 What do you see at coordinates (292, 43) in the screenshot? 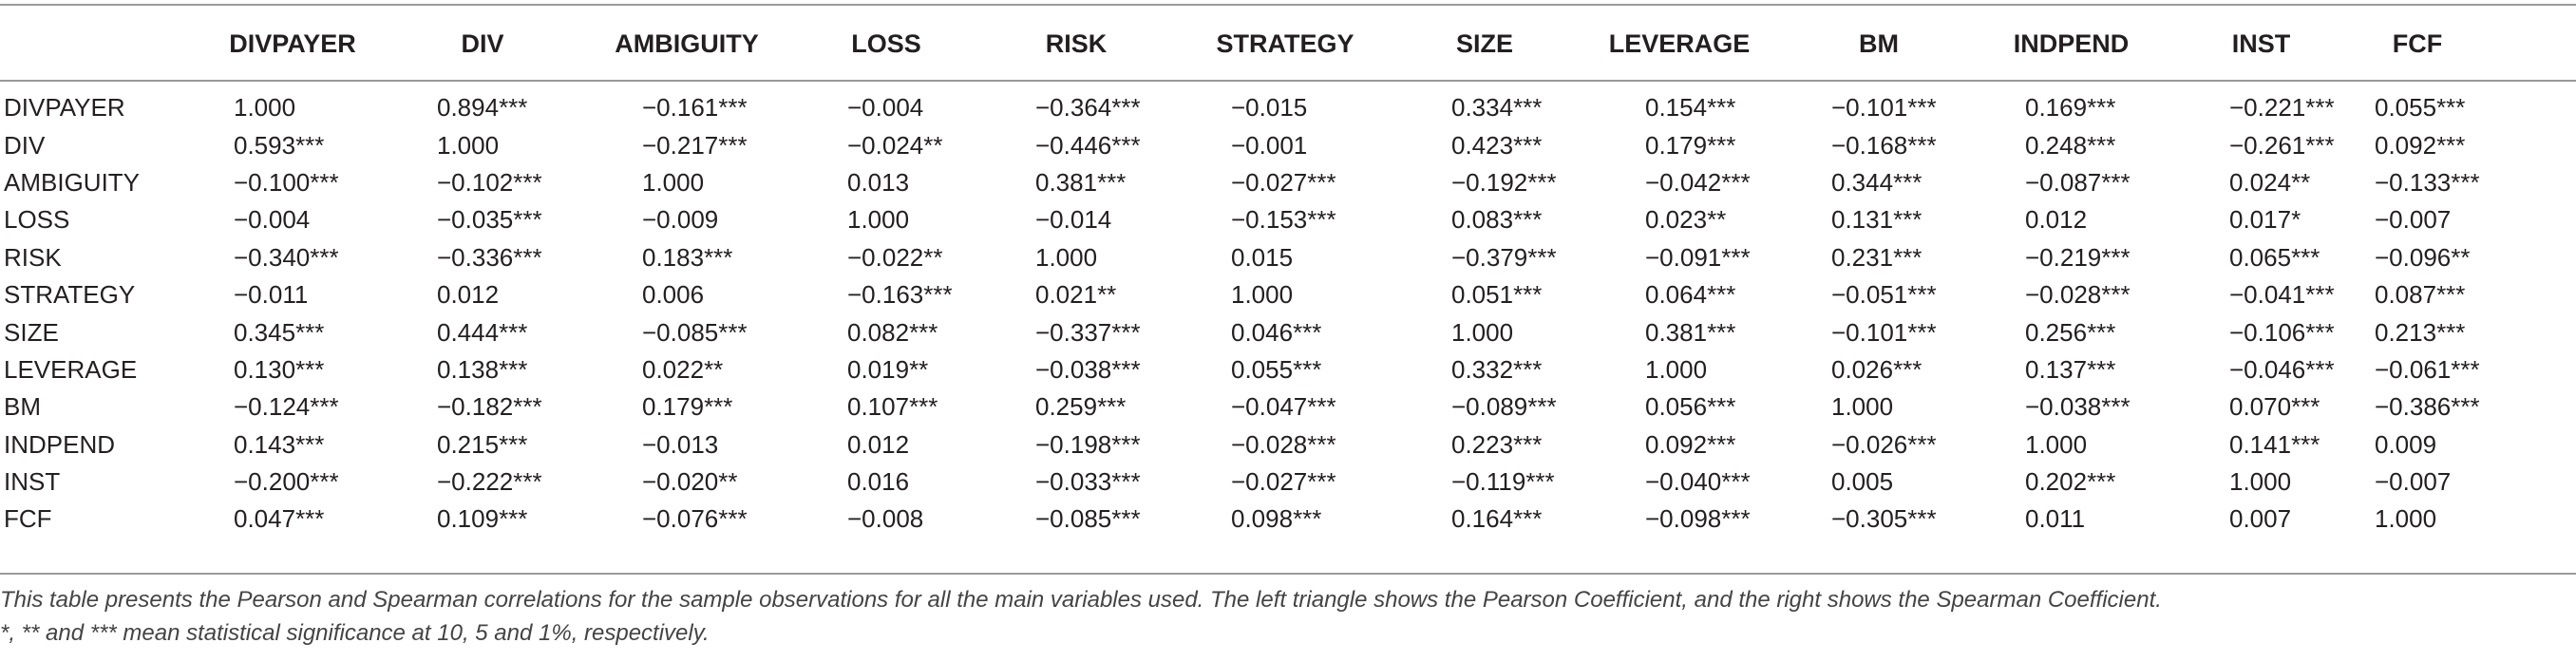
I see `column-header-divpayer: DIVPAYER` at bounding box center [292, 43].